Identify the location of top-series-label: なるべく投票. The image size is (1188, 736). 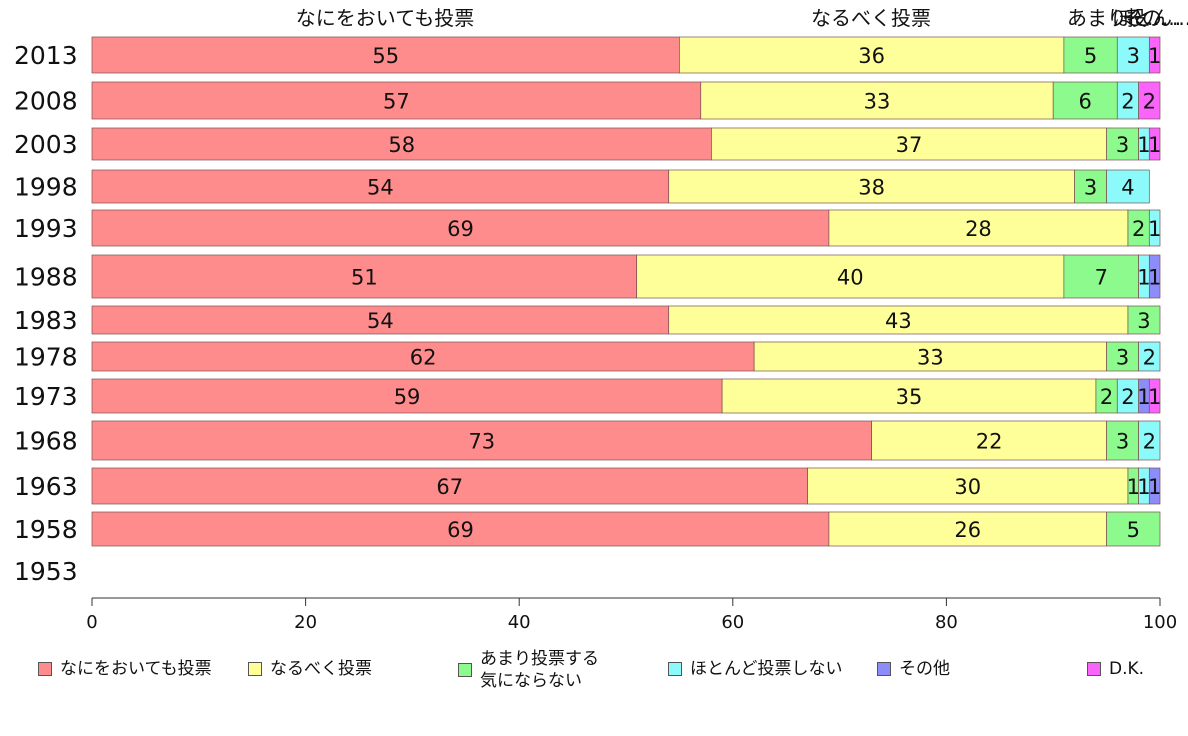
(871, 18).